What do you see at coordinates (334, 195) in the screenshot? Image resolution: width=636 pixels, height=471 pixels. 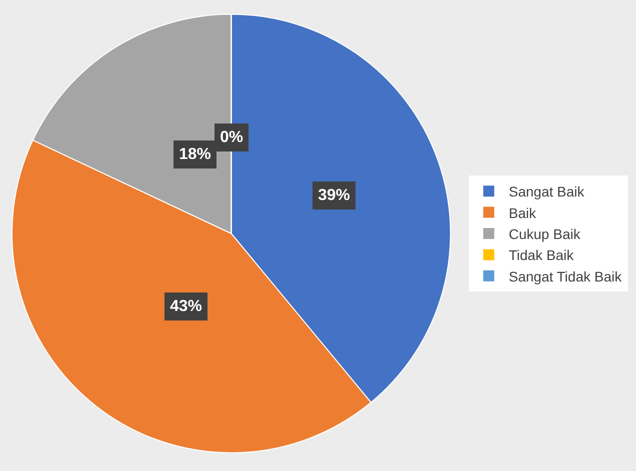 I see `data-label: 39%` at bounding box center [334, 195].